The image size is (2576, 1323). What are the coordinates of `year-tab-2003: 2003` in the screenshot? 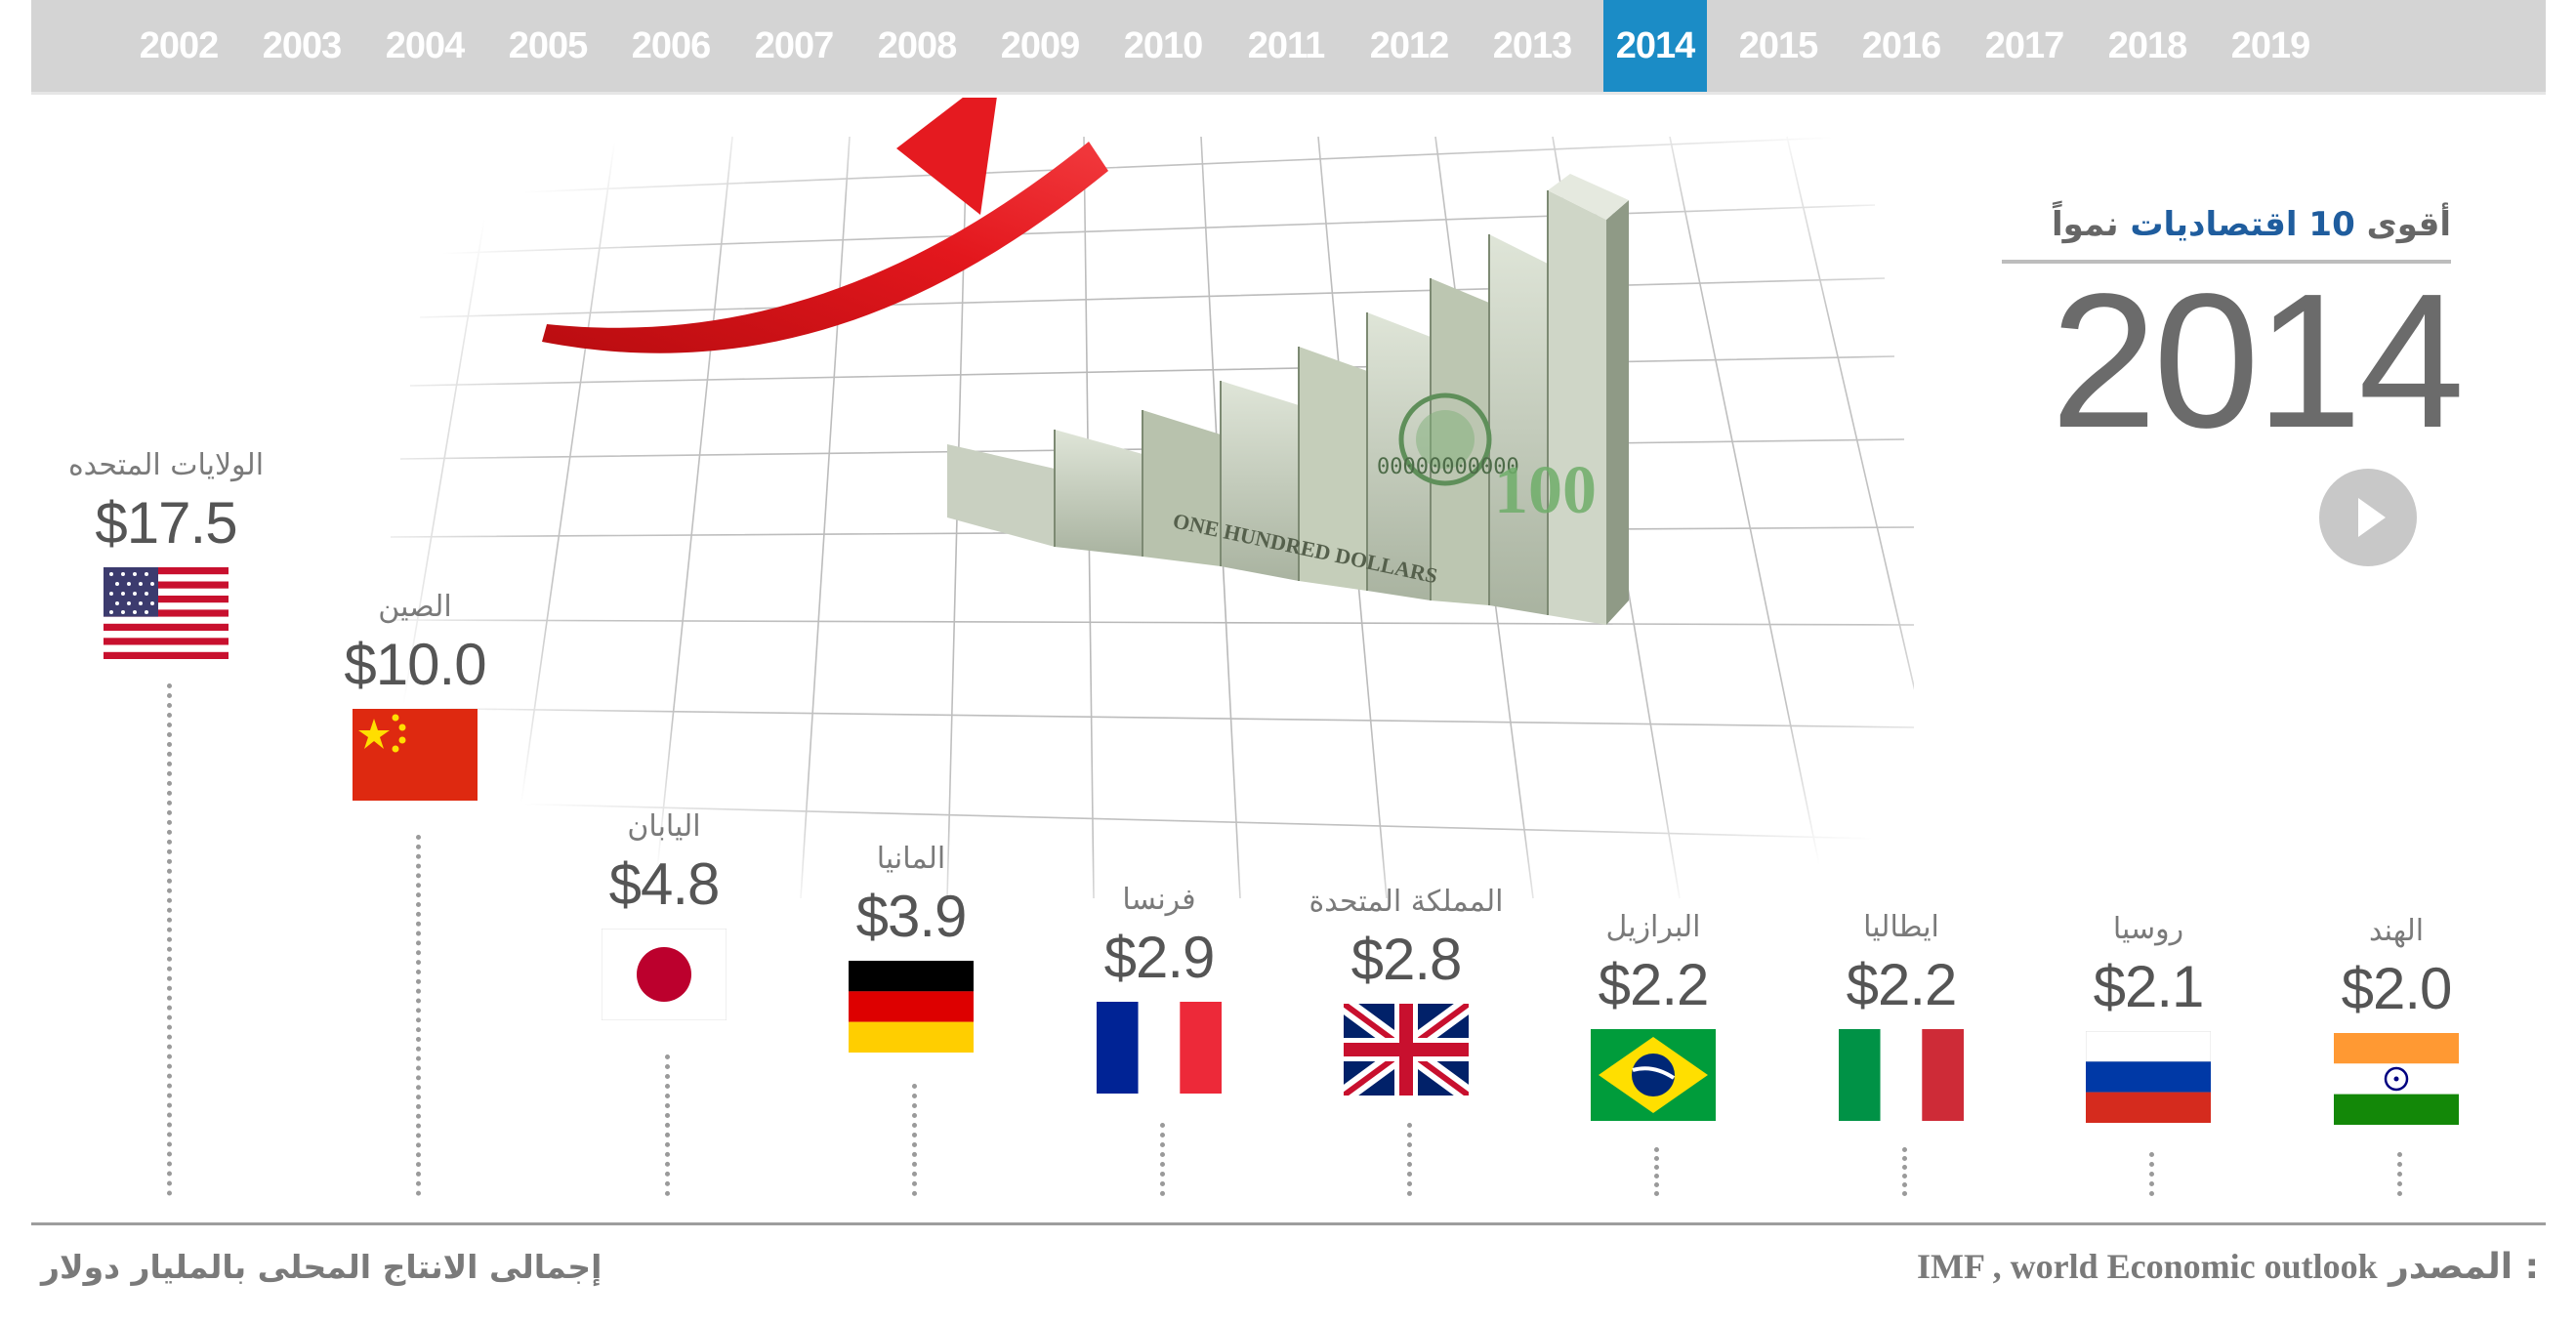 It's located at (302, 45).